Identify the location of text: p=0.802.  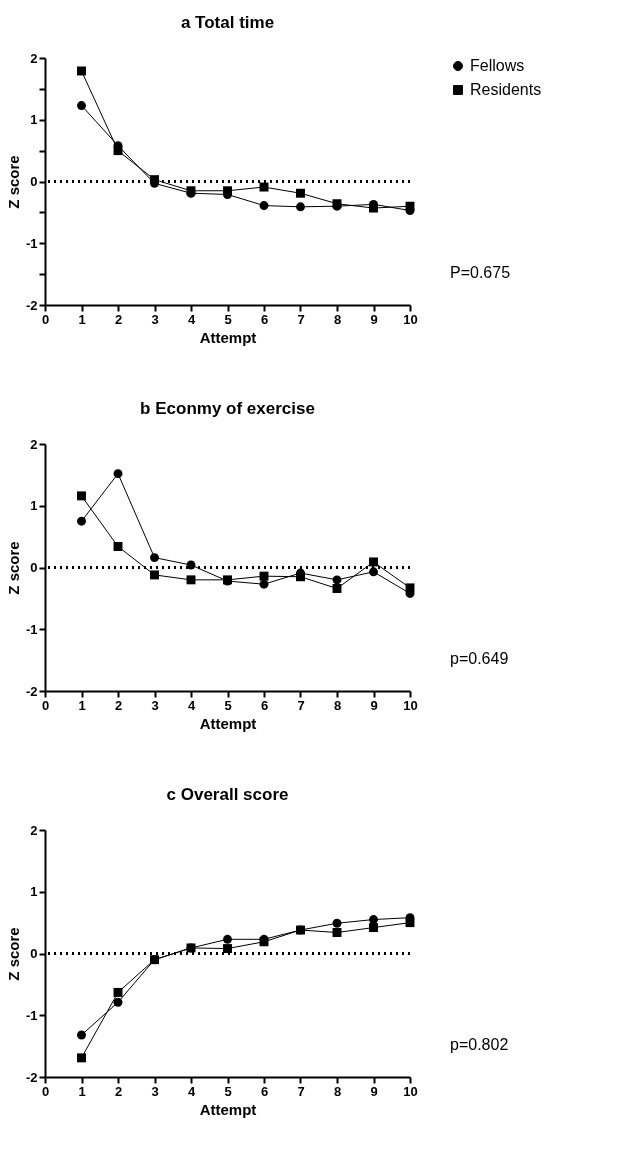
(479, 1044).